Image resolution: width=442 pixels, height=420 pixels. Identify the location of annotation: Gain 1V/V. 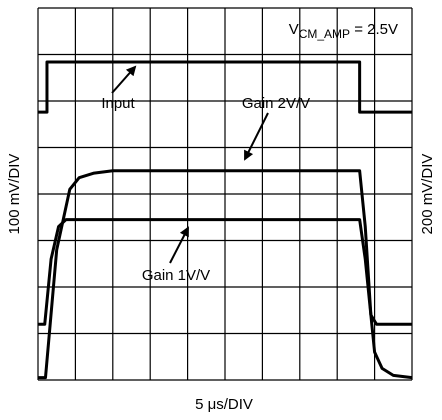
(176, 275).